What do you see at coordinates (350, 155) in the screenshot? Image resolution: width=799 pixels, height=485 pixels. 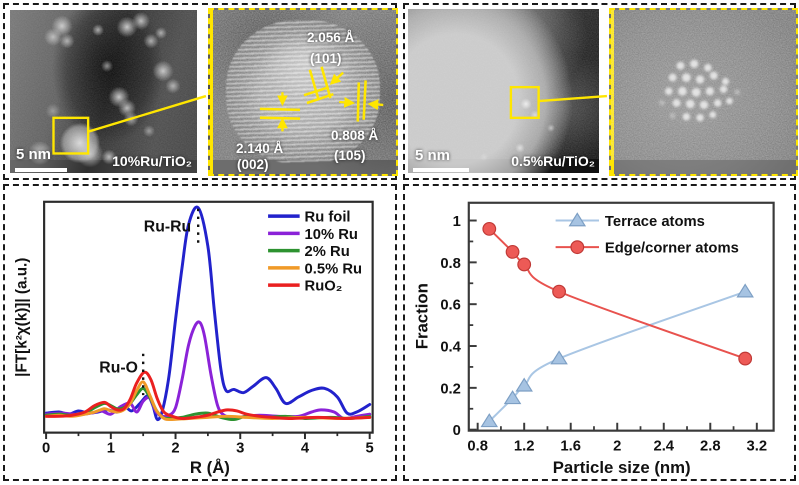 I see `plane-105: (105)` at bounding box center [350, 155].